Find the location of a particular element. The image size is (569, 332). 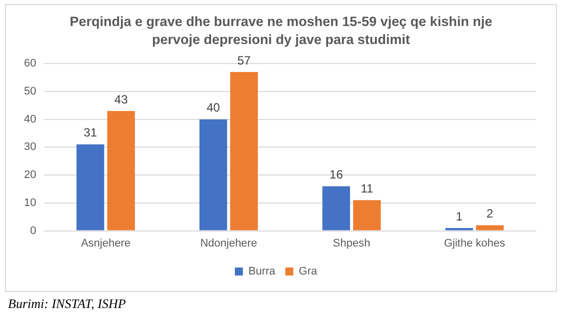

data-label: 11 is located at coordinates (367, 188).